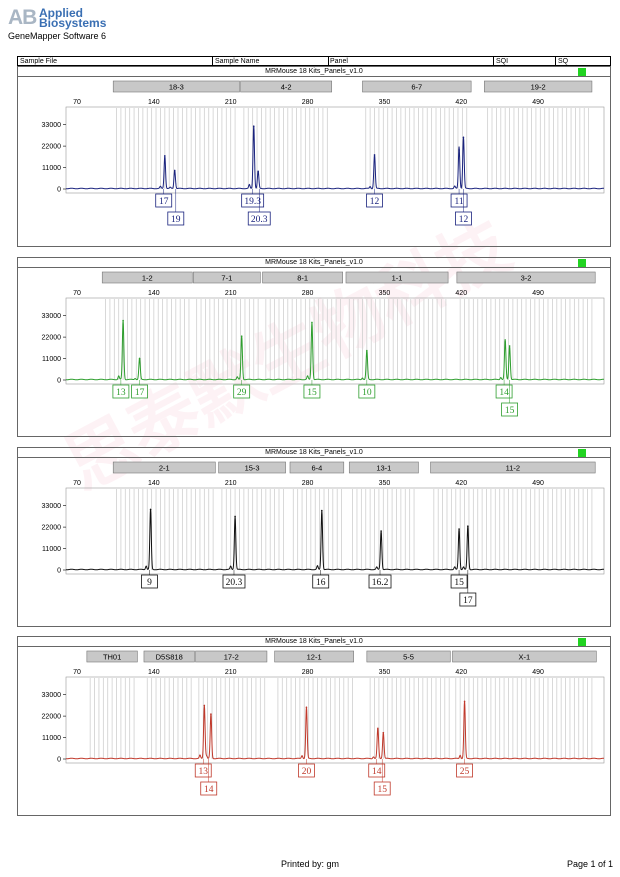 The width and height of the screenshot is (620, 877). What do you see at coordinates (563, 61) in the screenshot?
I see `col-sq: SQ` at bounding box center [563, 61].